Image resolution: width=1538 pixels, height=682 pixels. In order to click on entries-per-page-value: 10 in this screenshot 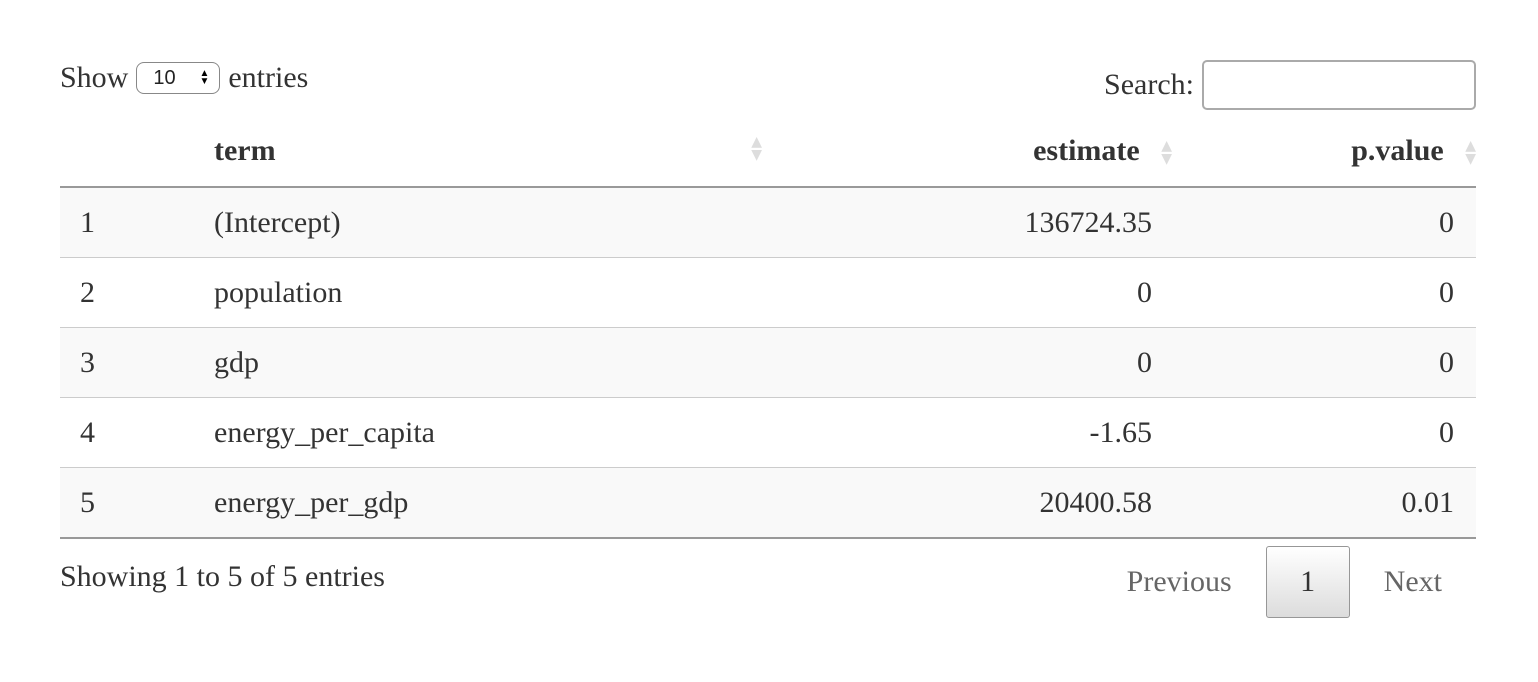, I will do `click(164, 77)`.